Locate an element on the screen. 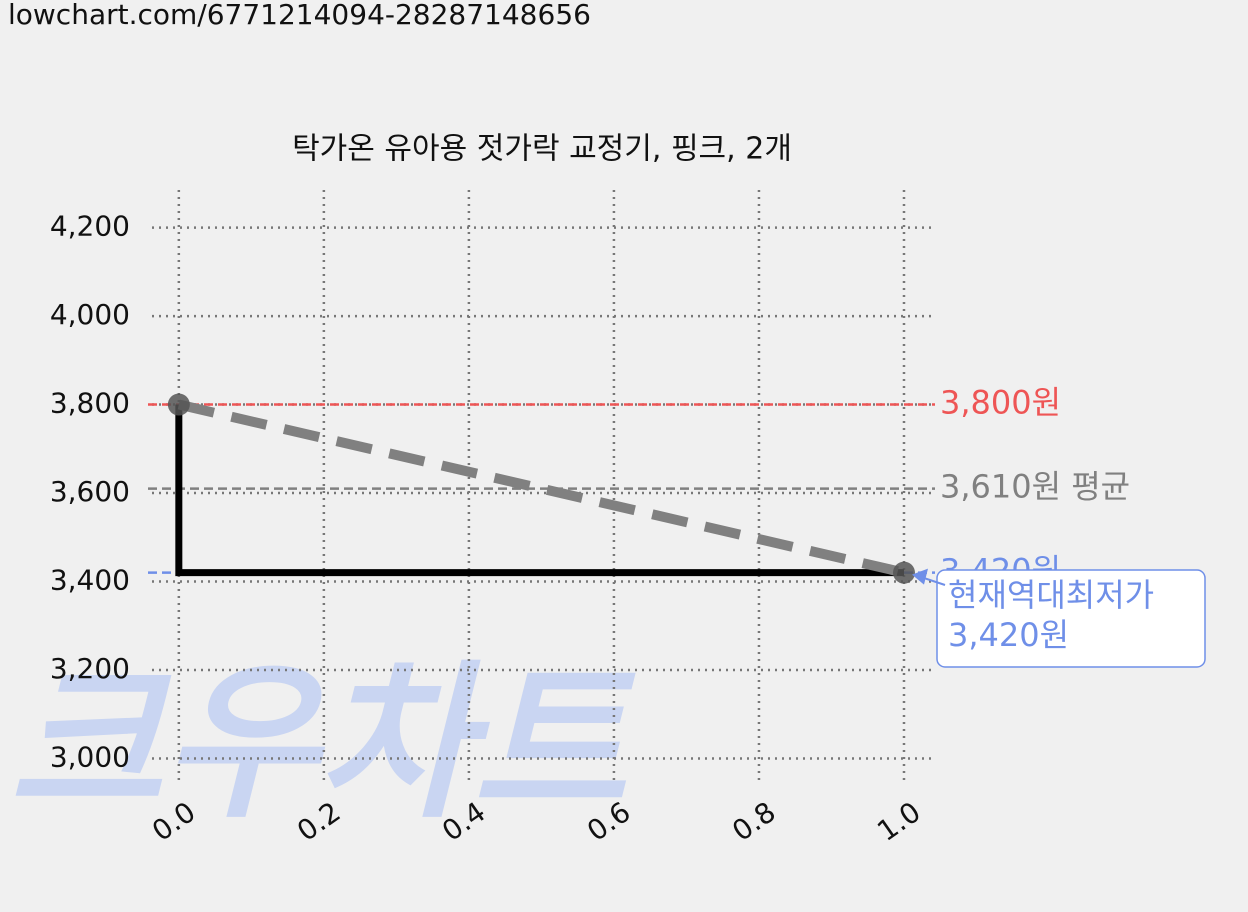 The height and width of the screenshot is (912, 1248). y-tick-label: 4,000 is located at coordinates (90, 314).